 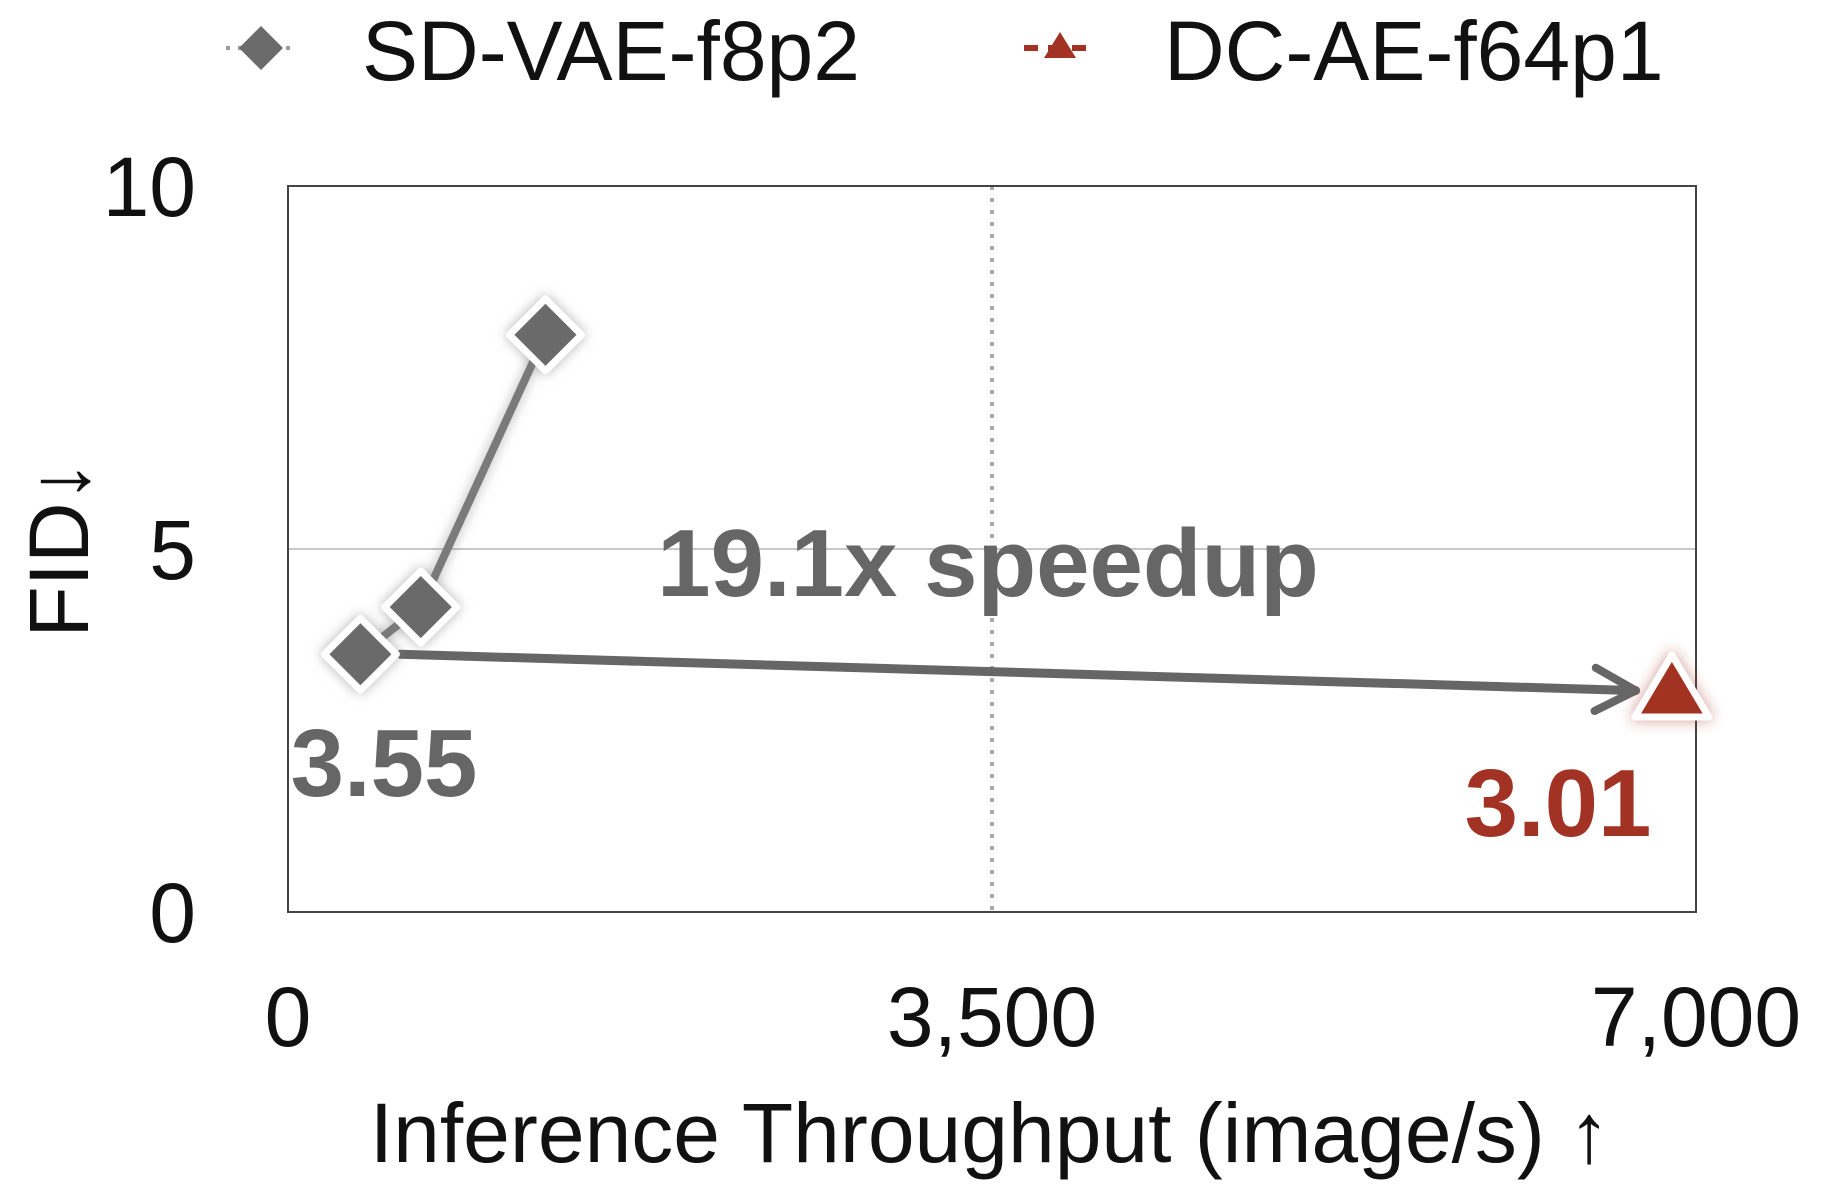 I want to click on speedup-annotation: 19.1x speedup, so click(x=988, y=563).